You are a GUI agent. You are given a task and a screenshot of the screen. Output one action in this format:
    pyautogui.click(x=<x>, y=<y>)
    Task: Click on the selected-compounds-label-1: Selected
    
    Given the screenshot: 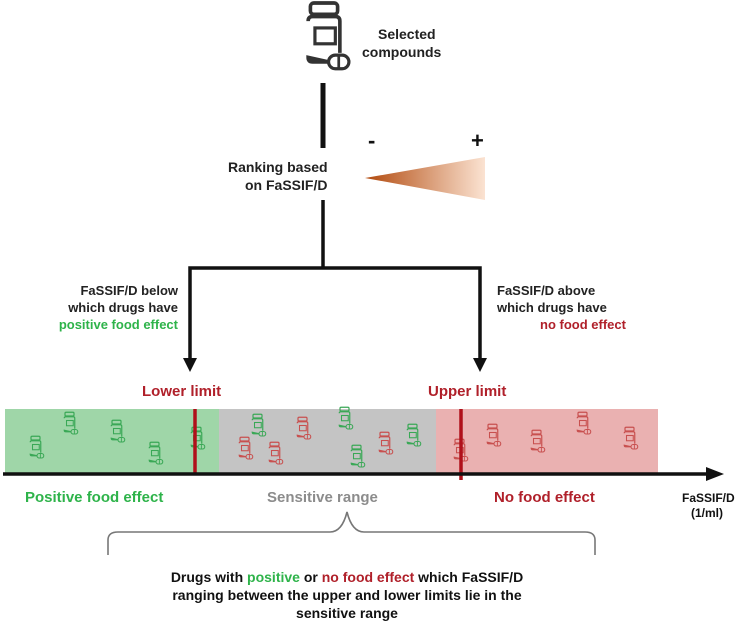 What is the action you would take?
    pyautogui.click(x=407, y=34)
    